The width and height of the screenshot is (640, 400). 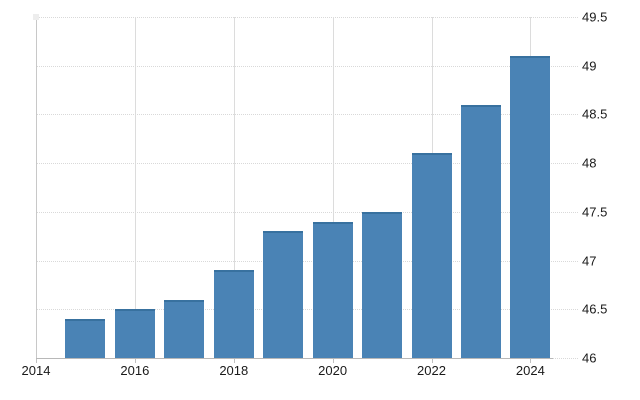 What do you see at coordinates (36, 370) in the screenshot?
I see `x-axis-label: 2014` at bounding box center [36, 370].